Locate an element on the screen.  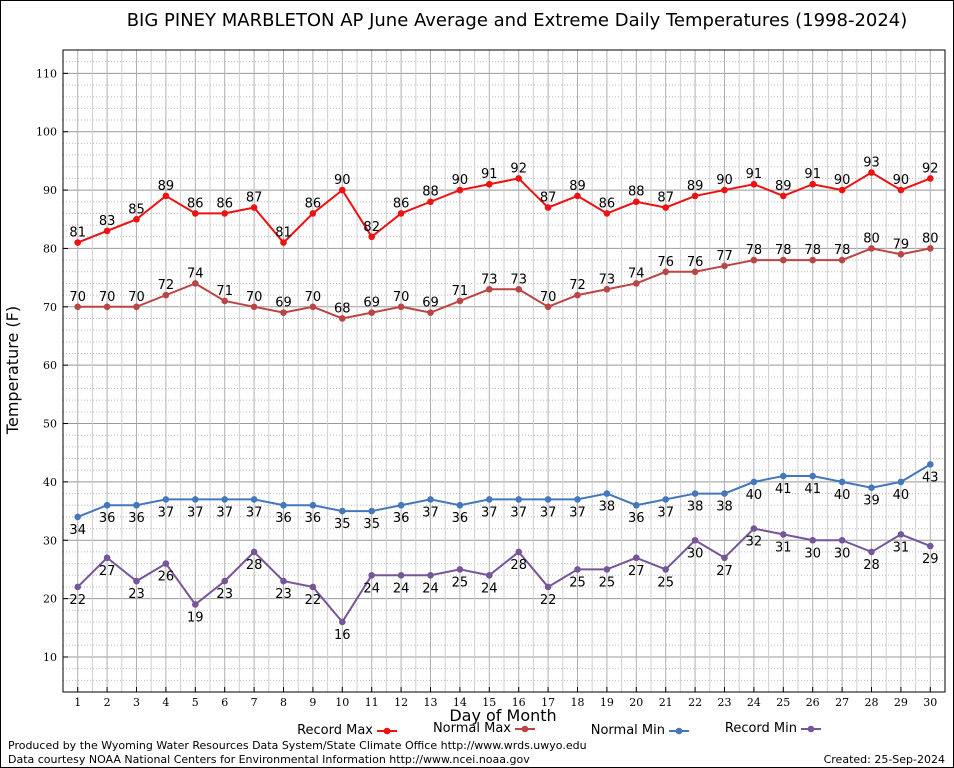
x-tick-label: 28 is located at coordinates (872, 702).